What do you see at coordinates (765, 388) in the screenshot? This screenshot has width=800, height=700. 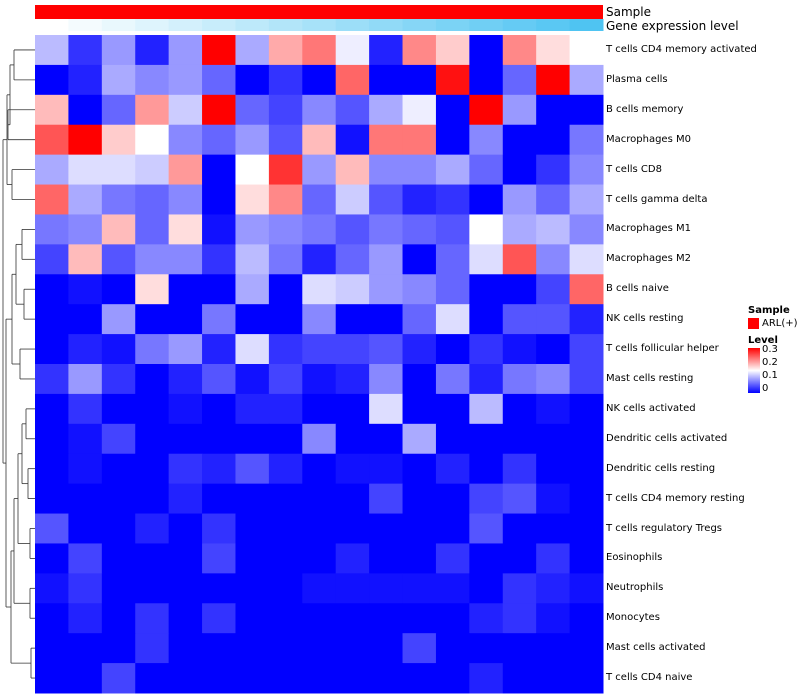 I see `legend-level-tick: 0` at bounding box center [765, 388].